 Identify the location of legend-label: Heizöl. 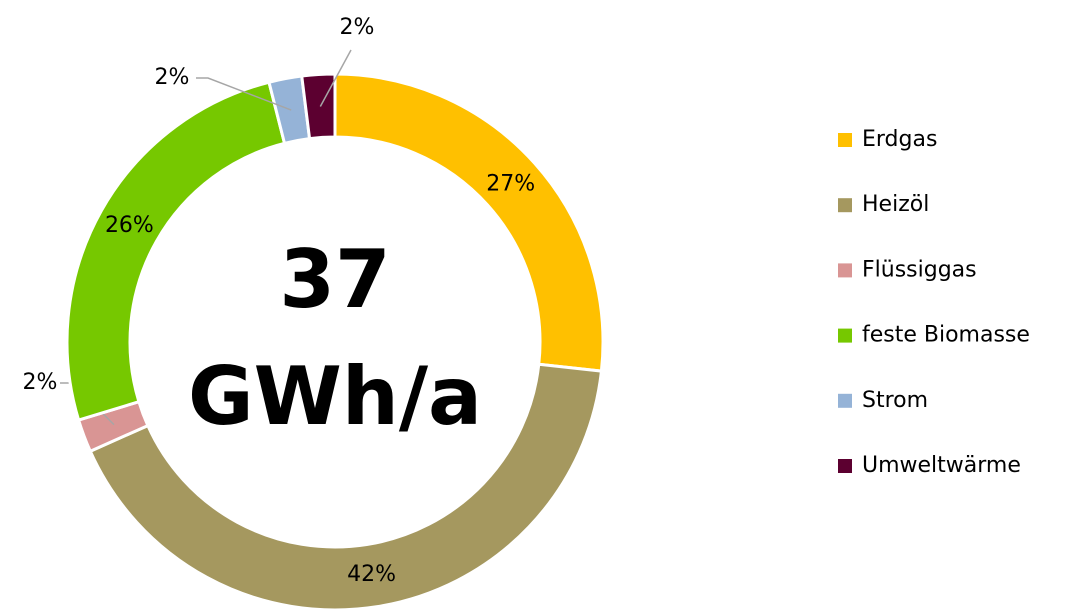
(895, 204).